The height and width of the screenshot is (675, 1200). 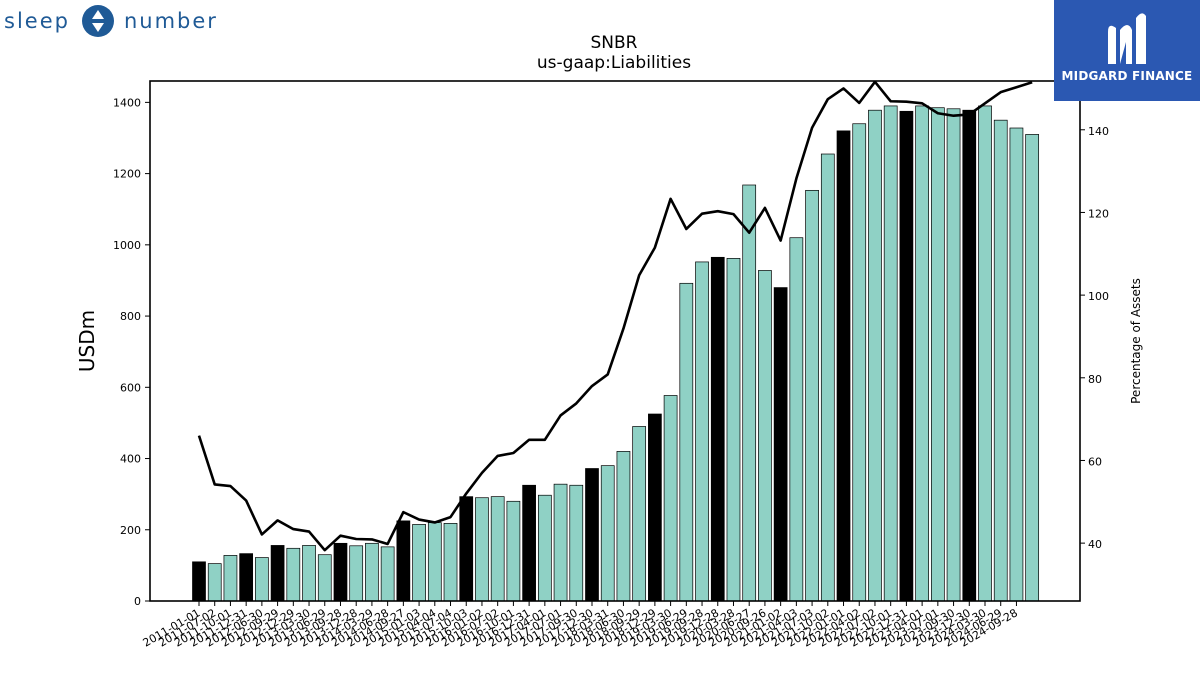 I want to click on y-tick-label: 1200, so click(x=127, y=174).